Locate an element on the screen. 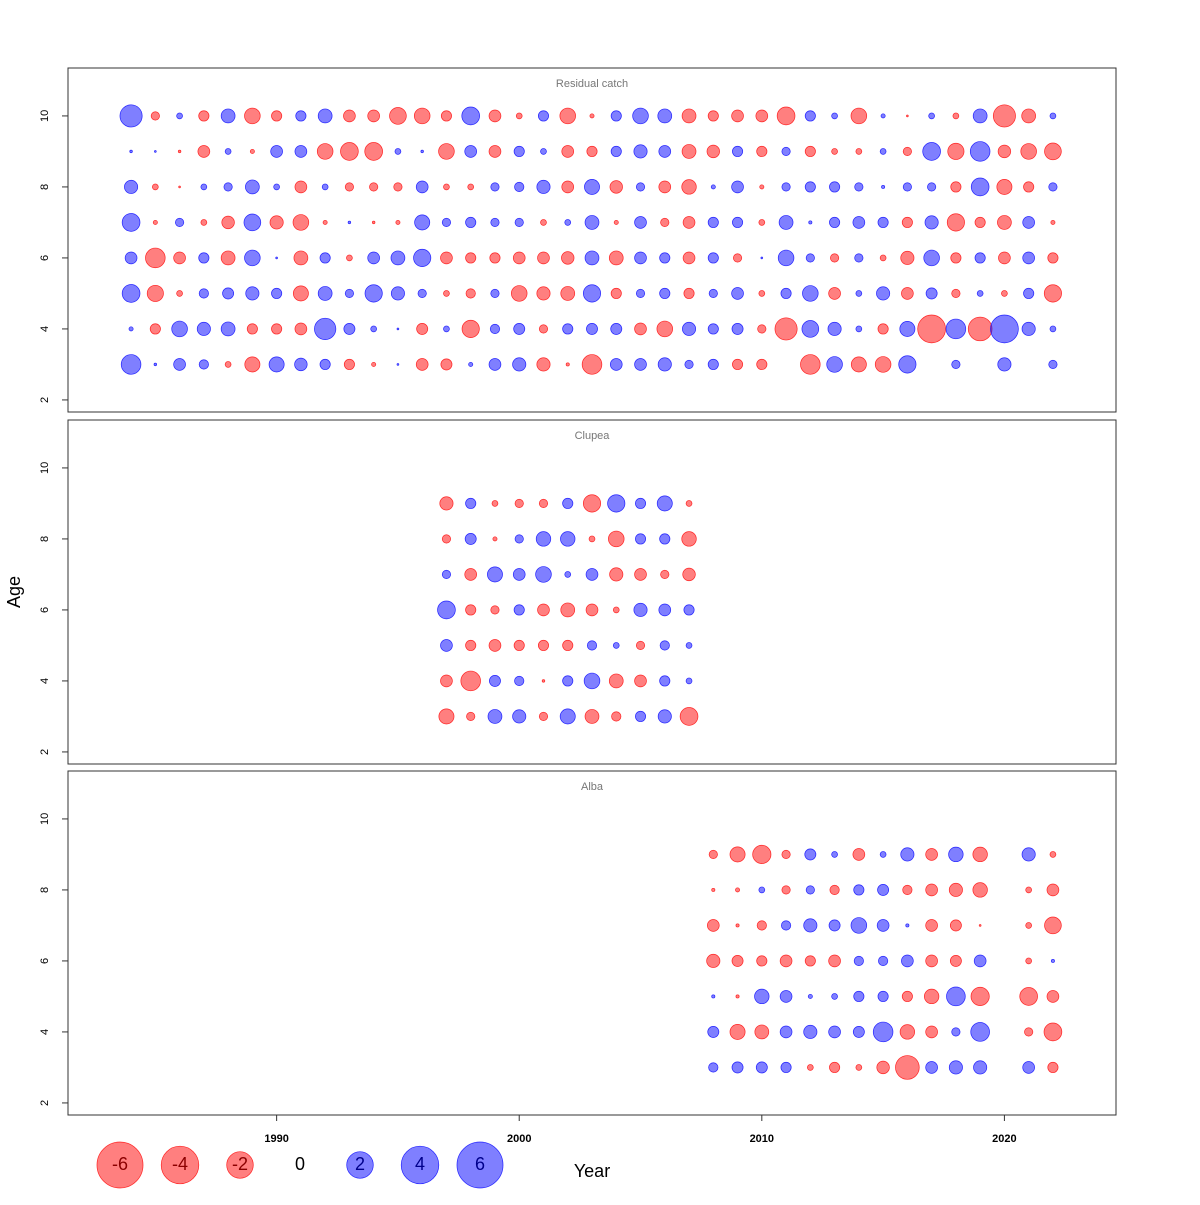  y-tick-label: 2 is located at coordinates (45, 1103).